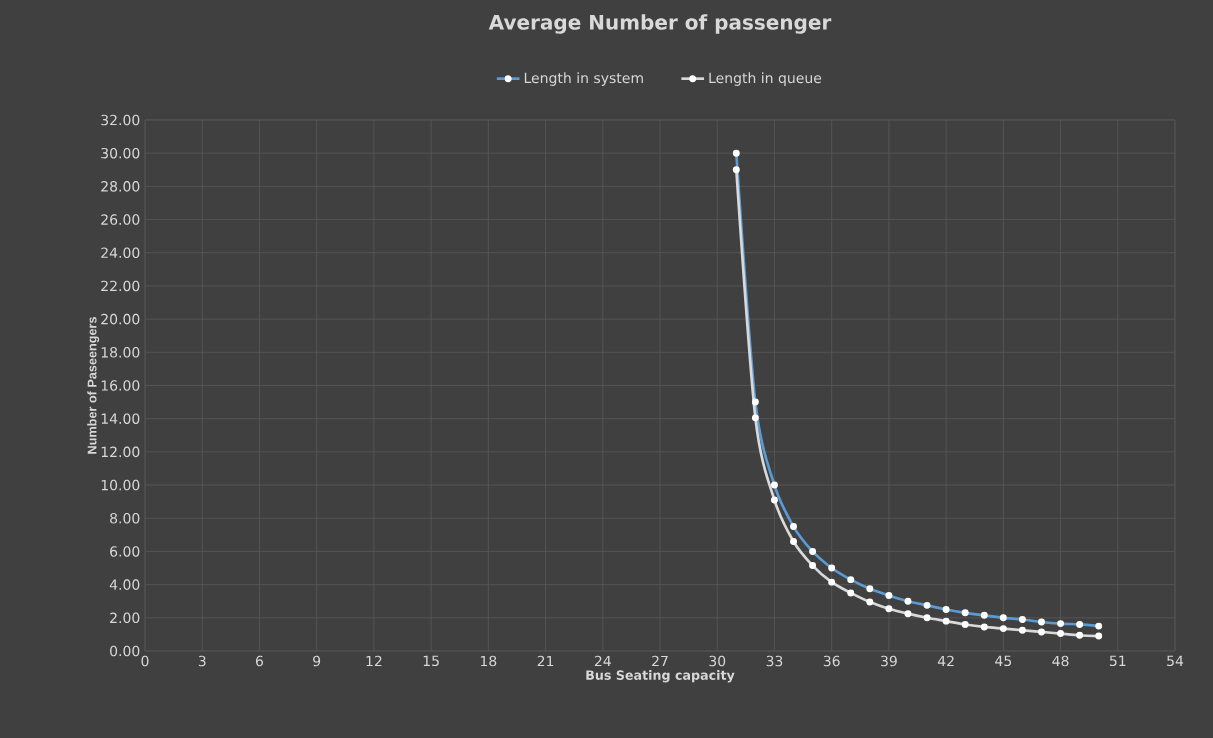  Describe the element at coordinates (488, 661) in the screenshot. I see `x-tick-label: 18` at that location.